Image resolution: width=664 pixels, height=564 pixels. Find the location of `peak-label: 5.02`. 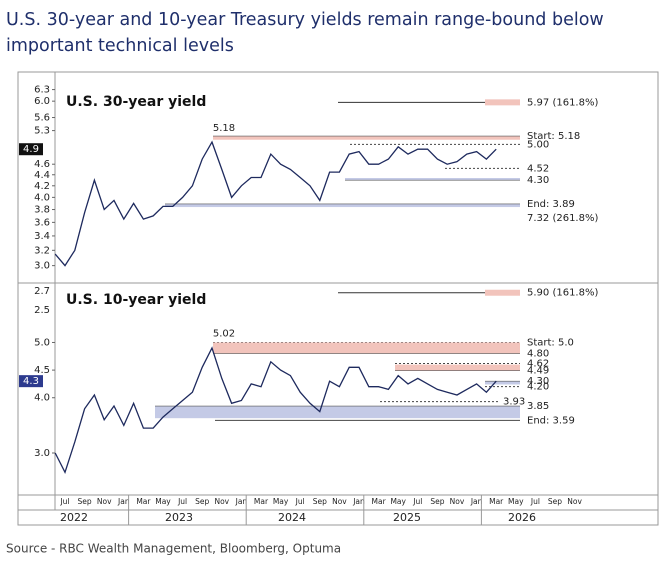

peak-label: 5.02 is located at coordinates (224, 333).